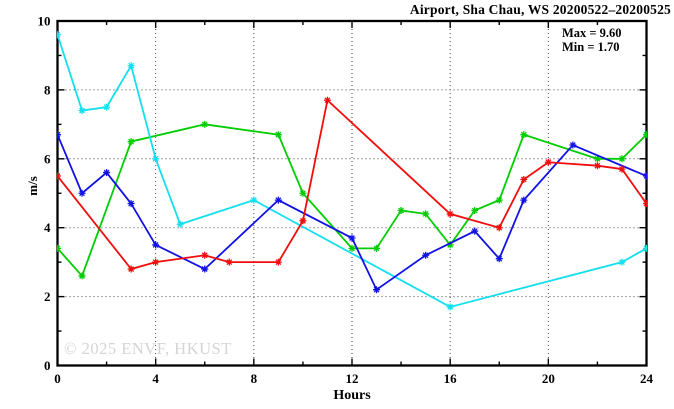 This screenshot has height=409, width=674. Describe the element at coordinates (47, 227) in the screenshot. I see `y-tick-label: 4` at that location.